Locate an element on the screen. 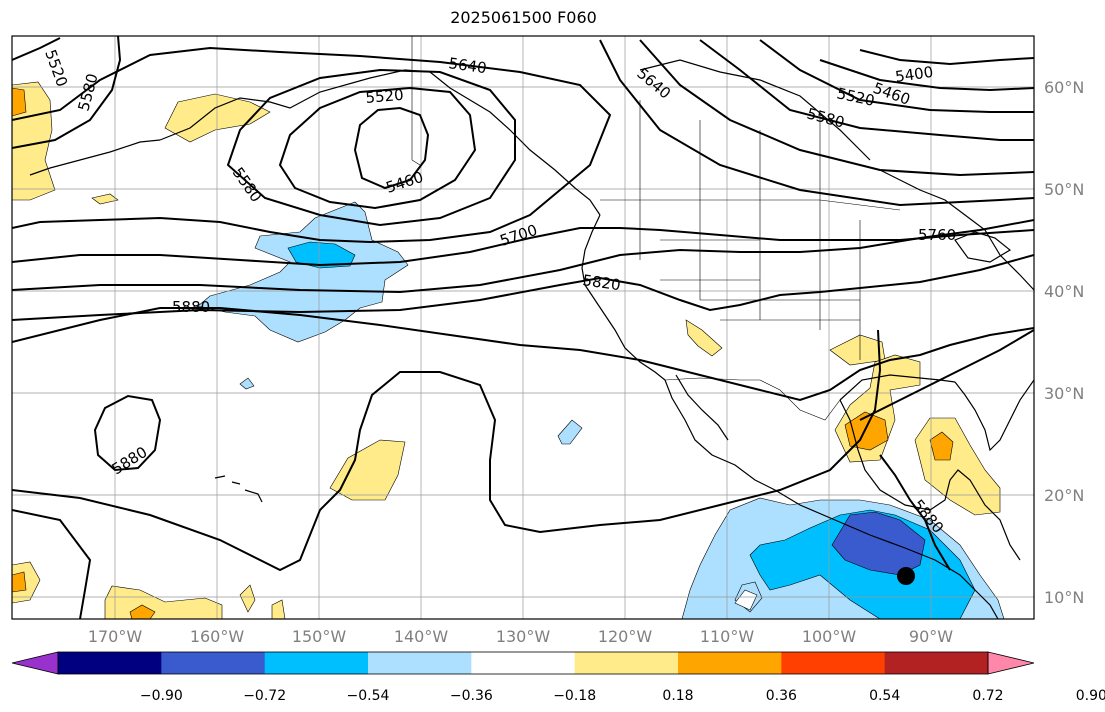 The height and width of the screenshot is (712, 1105). contour-label: 5400 is located at coordinates (914, 74).